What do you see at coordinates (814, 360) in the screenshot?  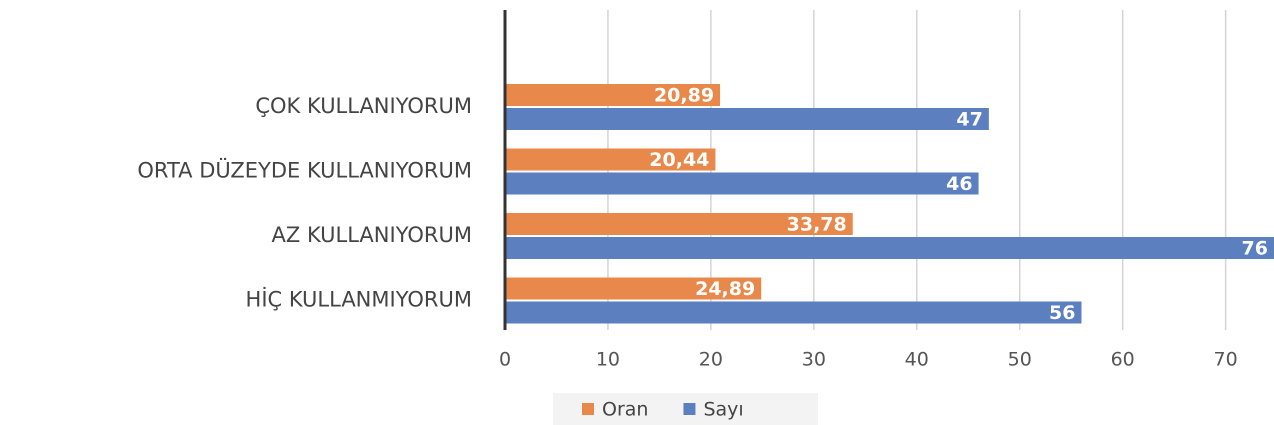 I see `x-tick-label: 30` at bounding box center [814, 360].